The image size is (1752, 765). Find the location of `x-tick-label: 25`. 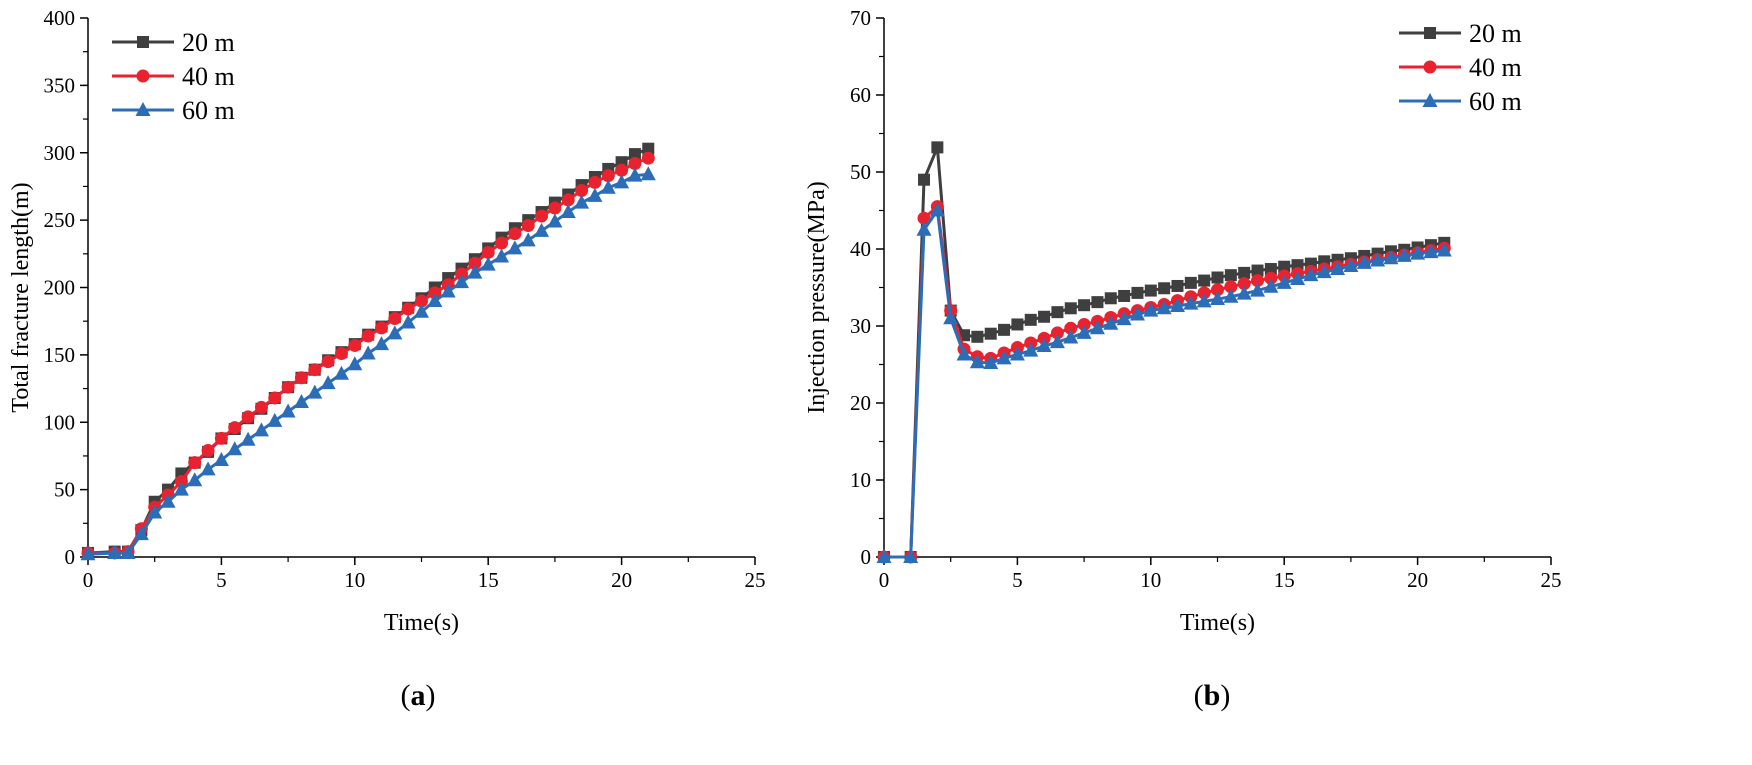

x-tick-label: 25 is located at coordinates (1551, 580).